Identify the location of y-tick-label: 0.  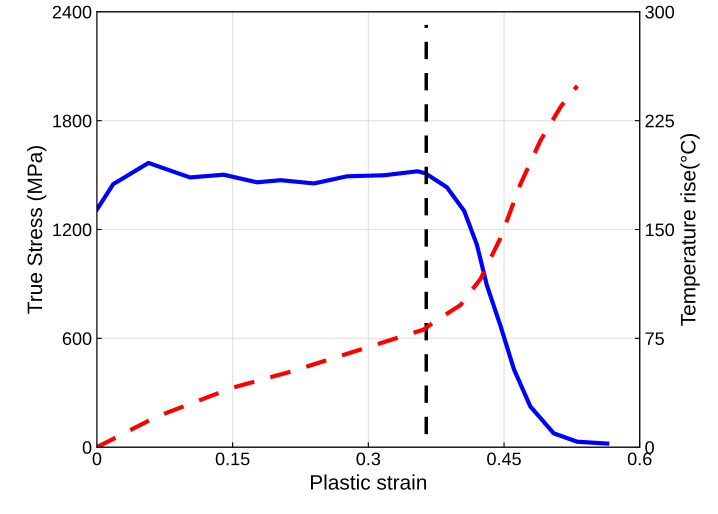
(87, 447).